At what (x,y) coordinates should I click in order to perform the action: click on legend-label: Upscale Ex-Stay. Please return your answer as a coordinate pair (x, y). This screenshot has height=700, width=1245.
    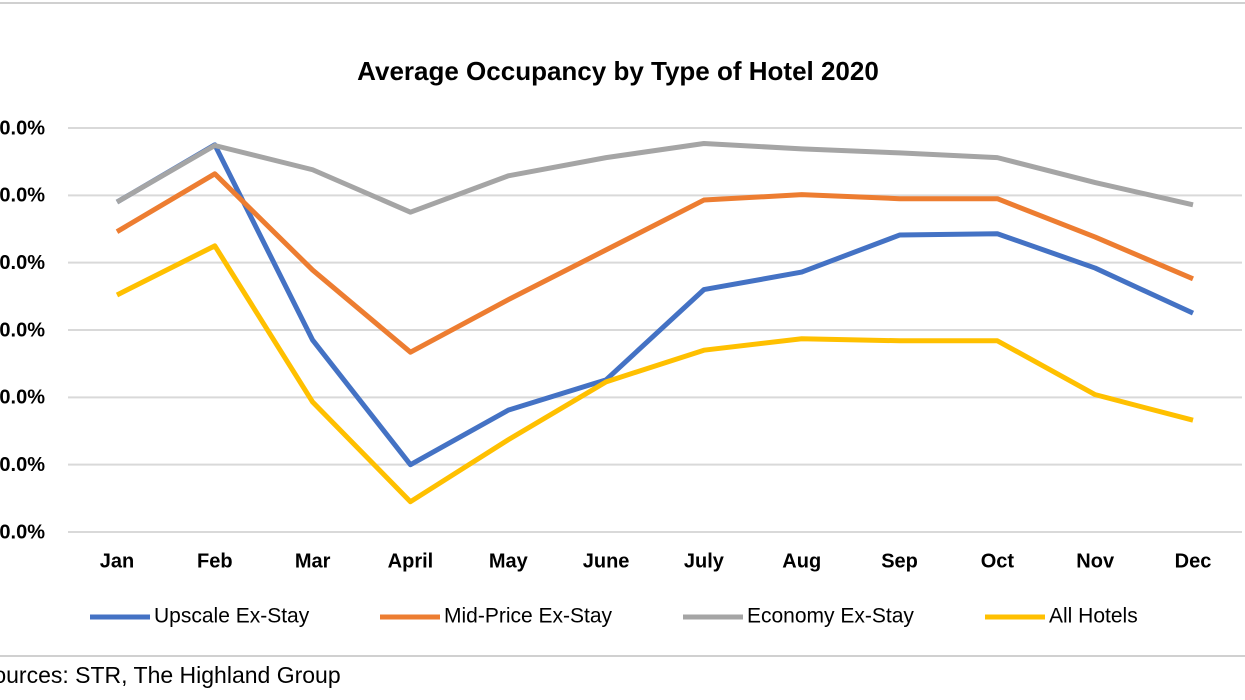
    Looking at the image, I should click on (232, 616).